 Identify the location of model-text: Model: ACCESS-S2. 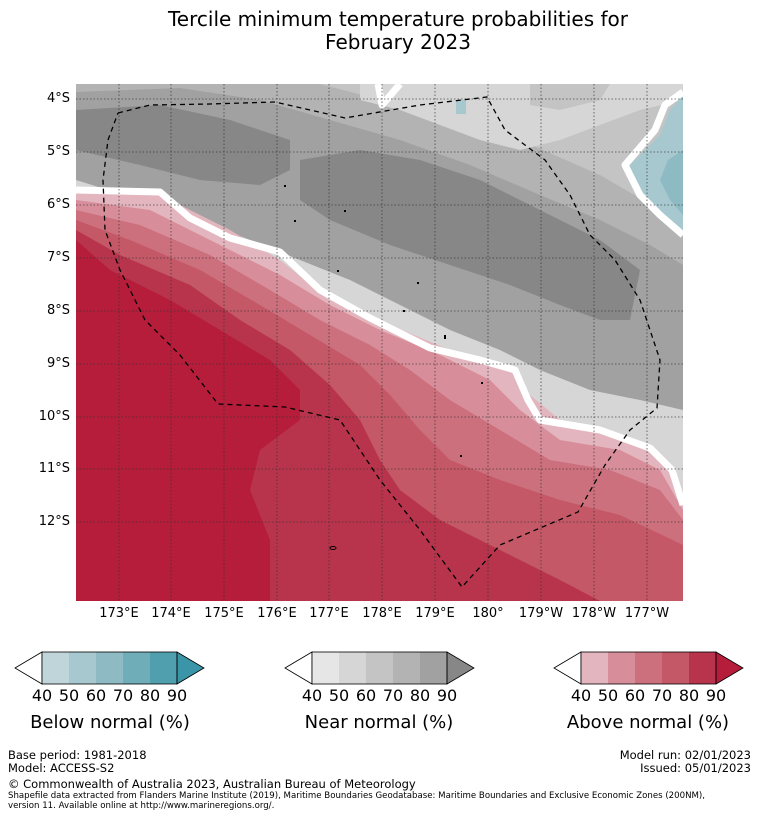
(61, 768).